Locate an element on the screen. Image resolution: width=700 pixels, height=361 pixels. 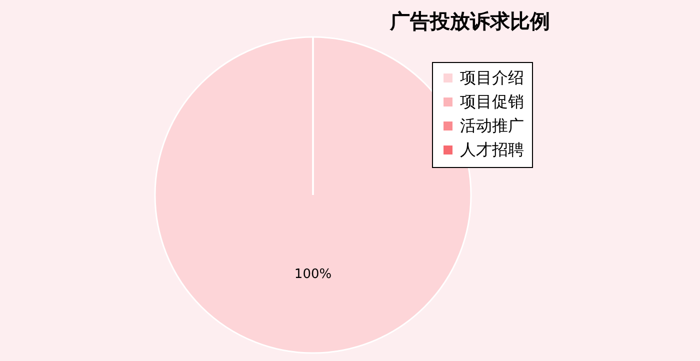
legend-label: 人才招聘 is located at coordinates (492, 149).